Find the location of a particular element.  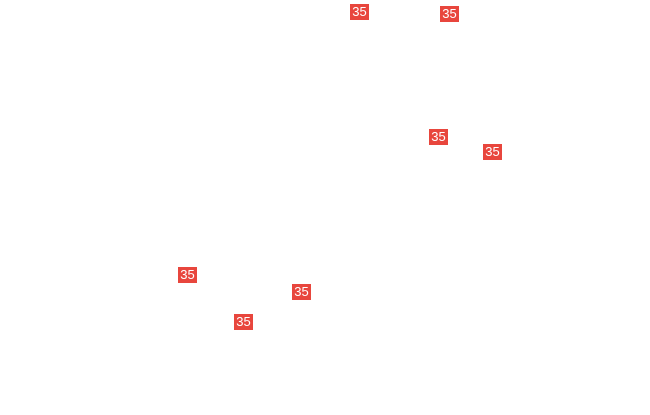

part-callout-badge-1: 35 is located at coordinates (359, 12).